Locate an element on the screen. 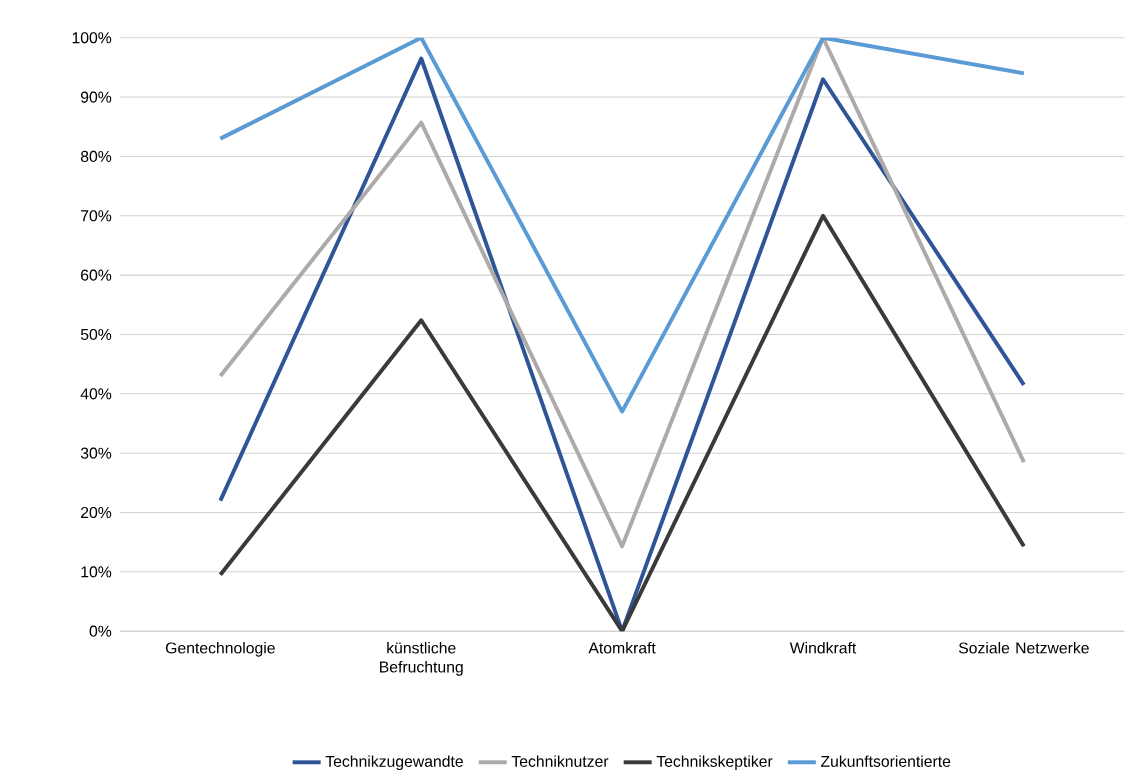  legend-label: Technikskeptiker is located at coordinates (714, 763).